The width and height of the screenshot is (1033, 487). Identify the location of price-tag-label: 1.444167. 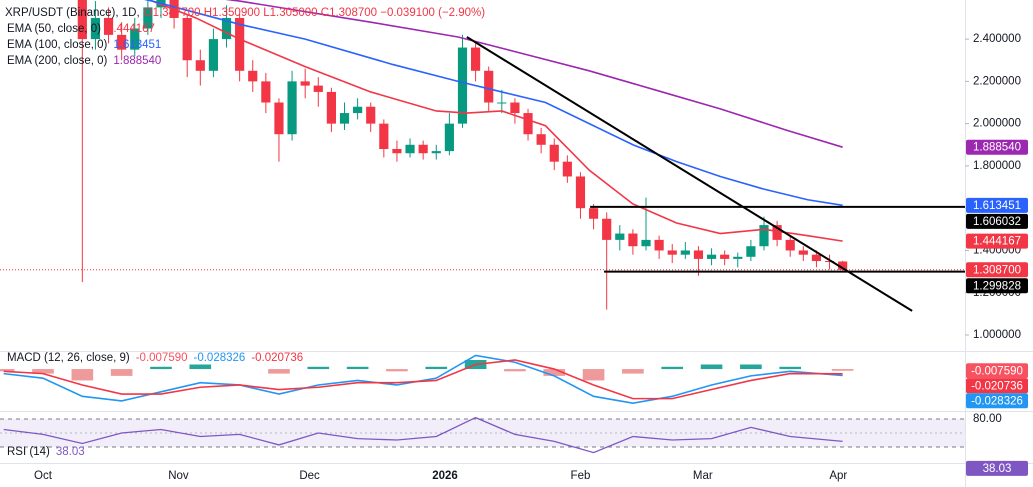
(997, 242).